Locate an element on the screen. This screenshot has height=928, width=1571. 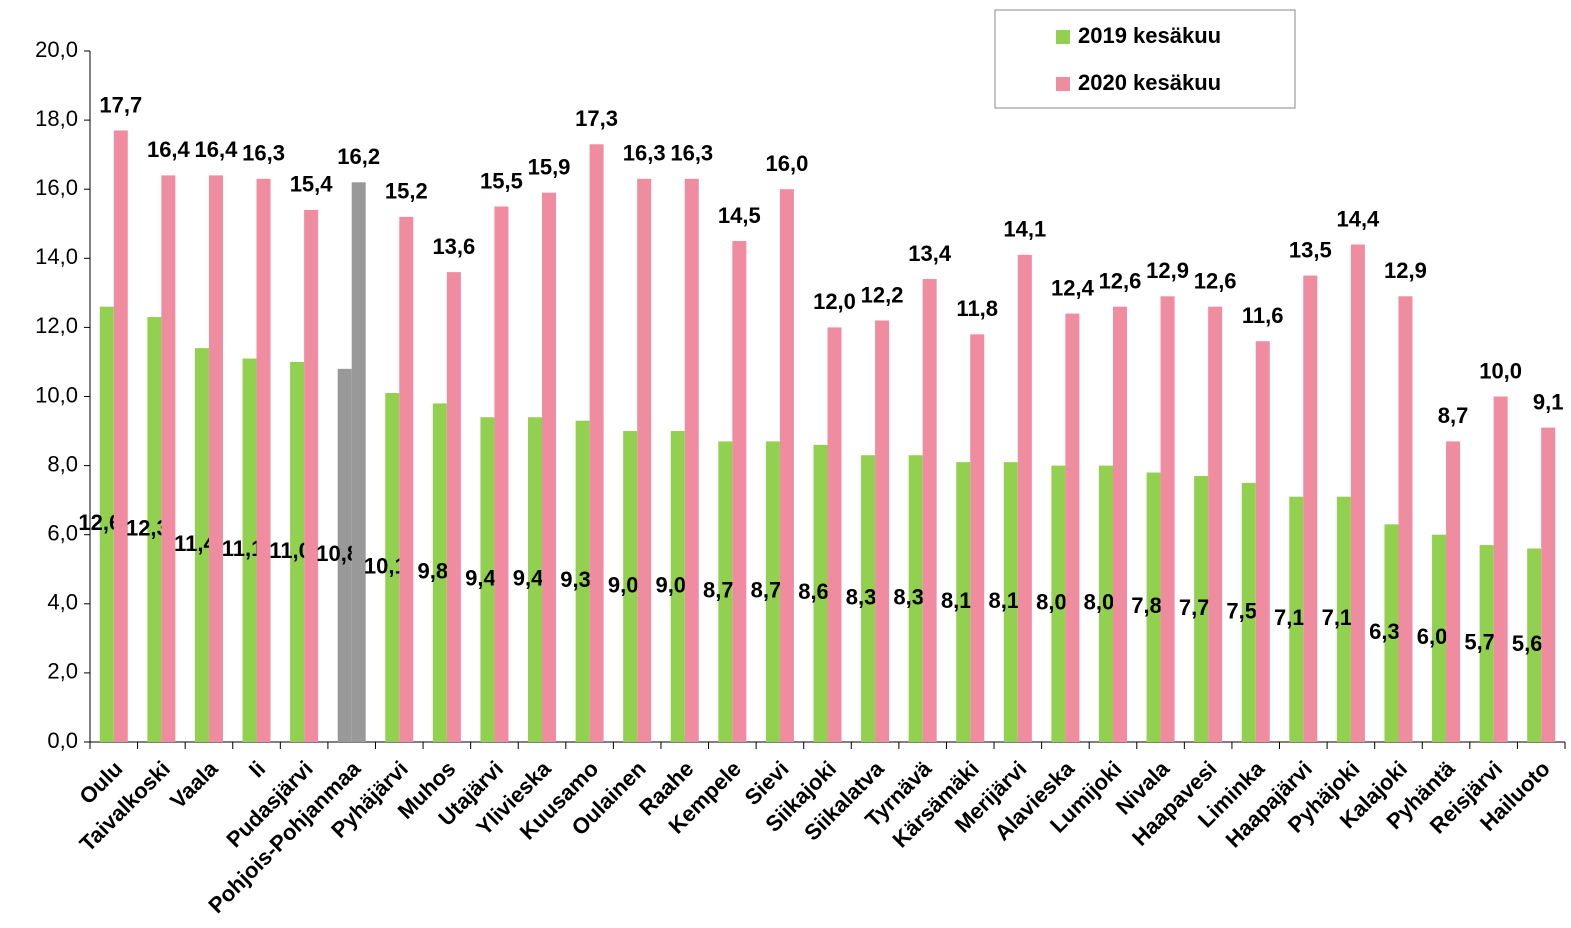
legend-box is located at coordinates (1145, 59).